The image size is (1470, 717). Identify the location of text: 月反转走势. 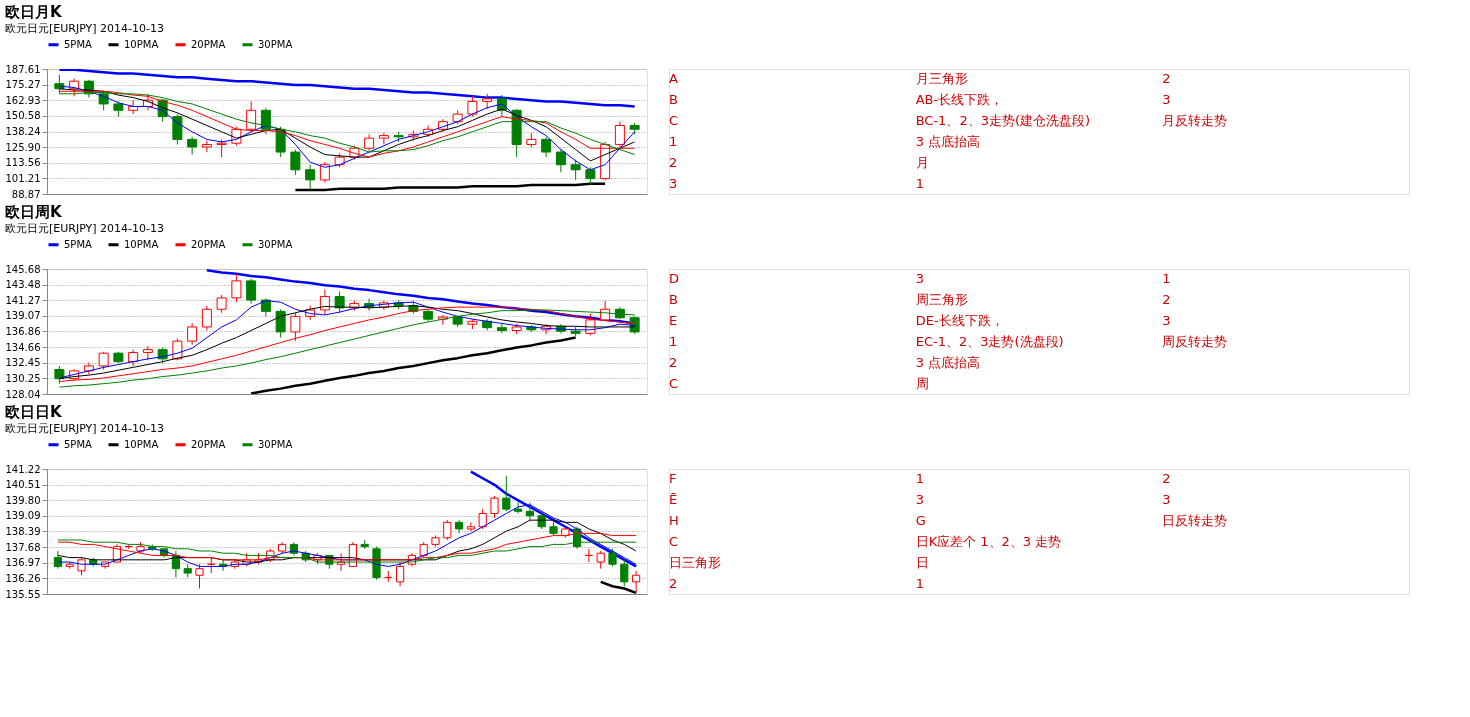
(1195, 121).